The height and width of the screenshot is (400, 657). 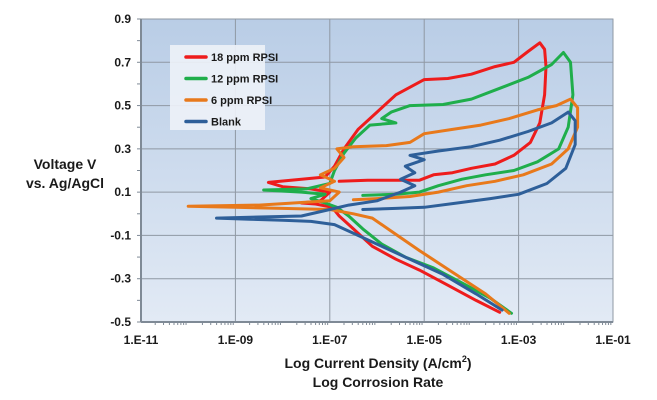 I want to click on y-tick-label: 0.7, so click(x=122, y=62).